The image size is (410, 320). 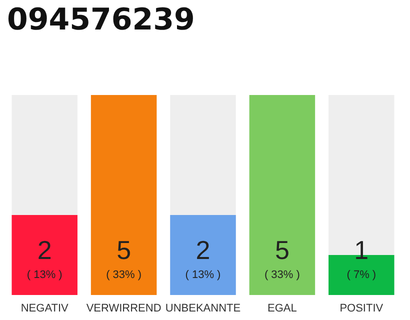 I want to click on x-tick-label: VERWIRREND, so click(x=124, y=308).